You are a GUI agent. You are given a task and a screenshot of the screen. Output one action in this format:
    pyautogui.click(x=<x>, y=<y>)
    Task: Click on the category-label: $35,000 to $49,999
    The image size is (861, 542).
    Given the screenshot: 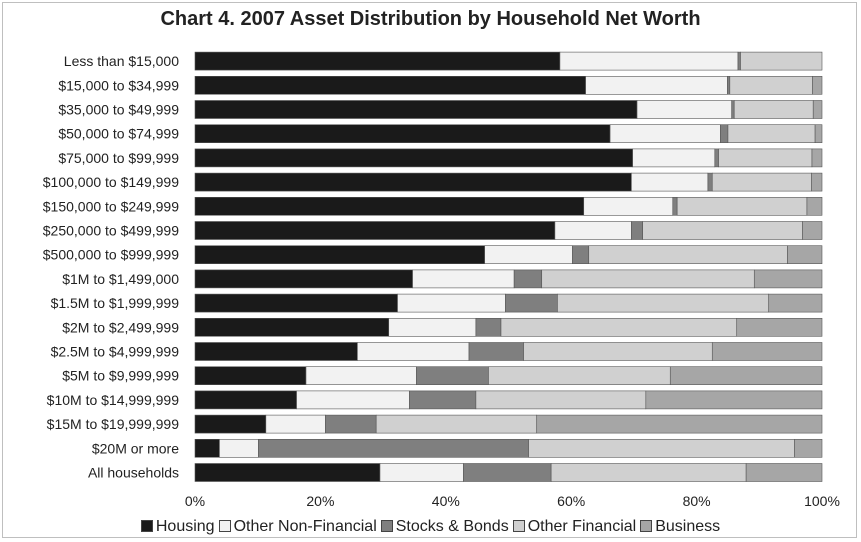 What is the action you would take?
    pyautogui.click(x=118, y=110)
    